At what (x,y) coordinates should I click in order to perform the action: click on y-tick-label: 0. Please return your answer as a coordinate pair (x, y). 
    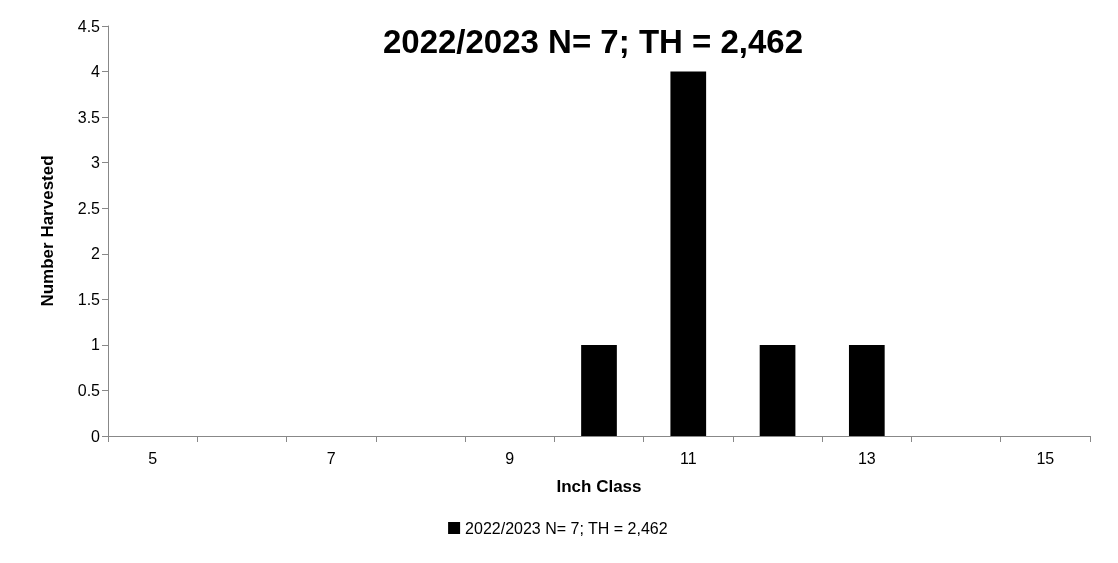
    Looking at the image, I should click on (96, 436).